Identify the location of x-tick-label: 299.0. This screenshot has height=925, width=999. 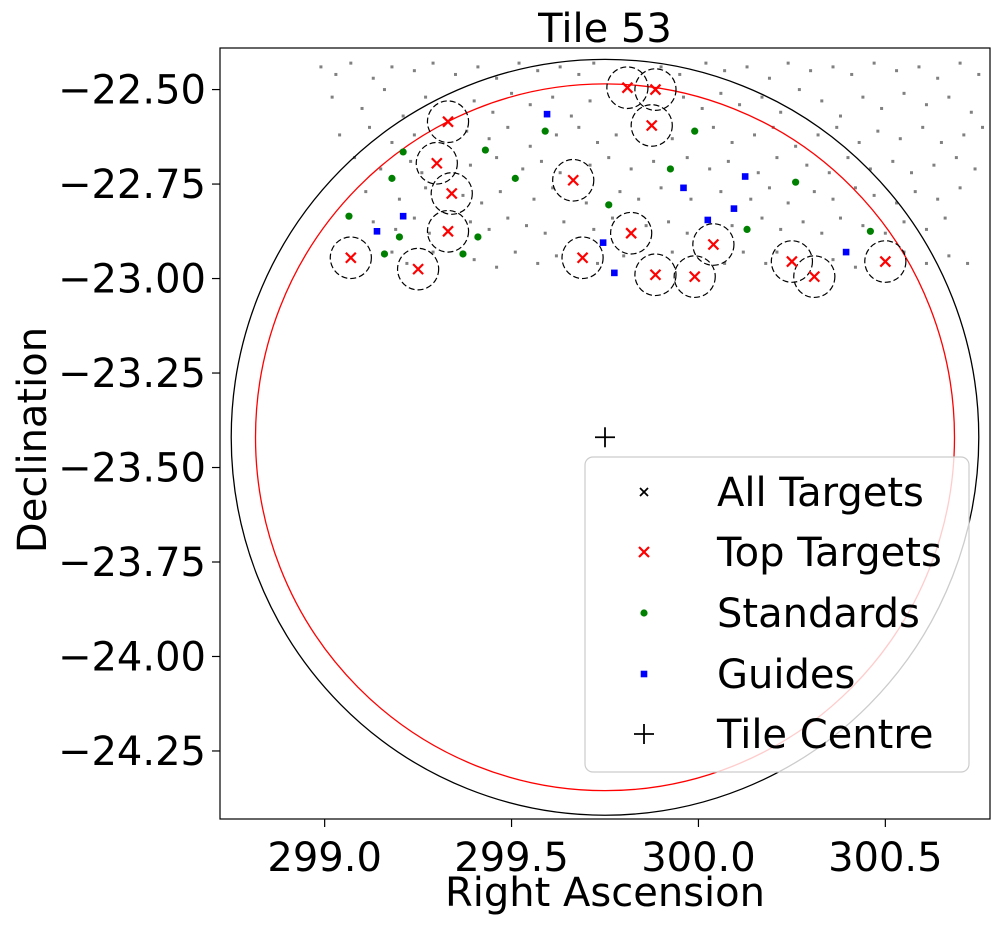
(324, 858).